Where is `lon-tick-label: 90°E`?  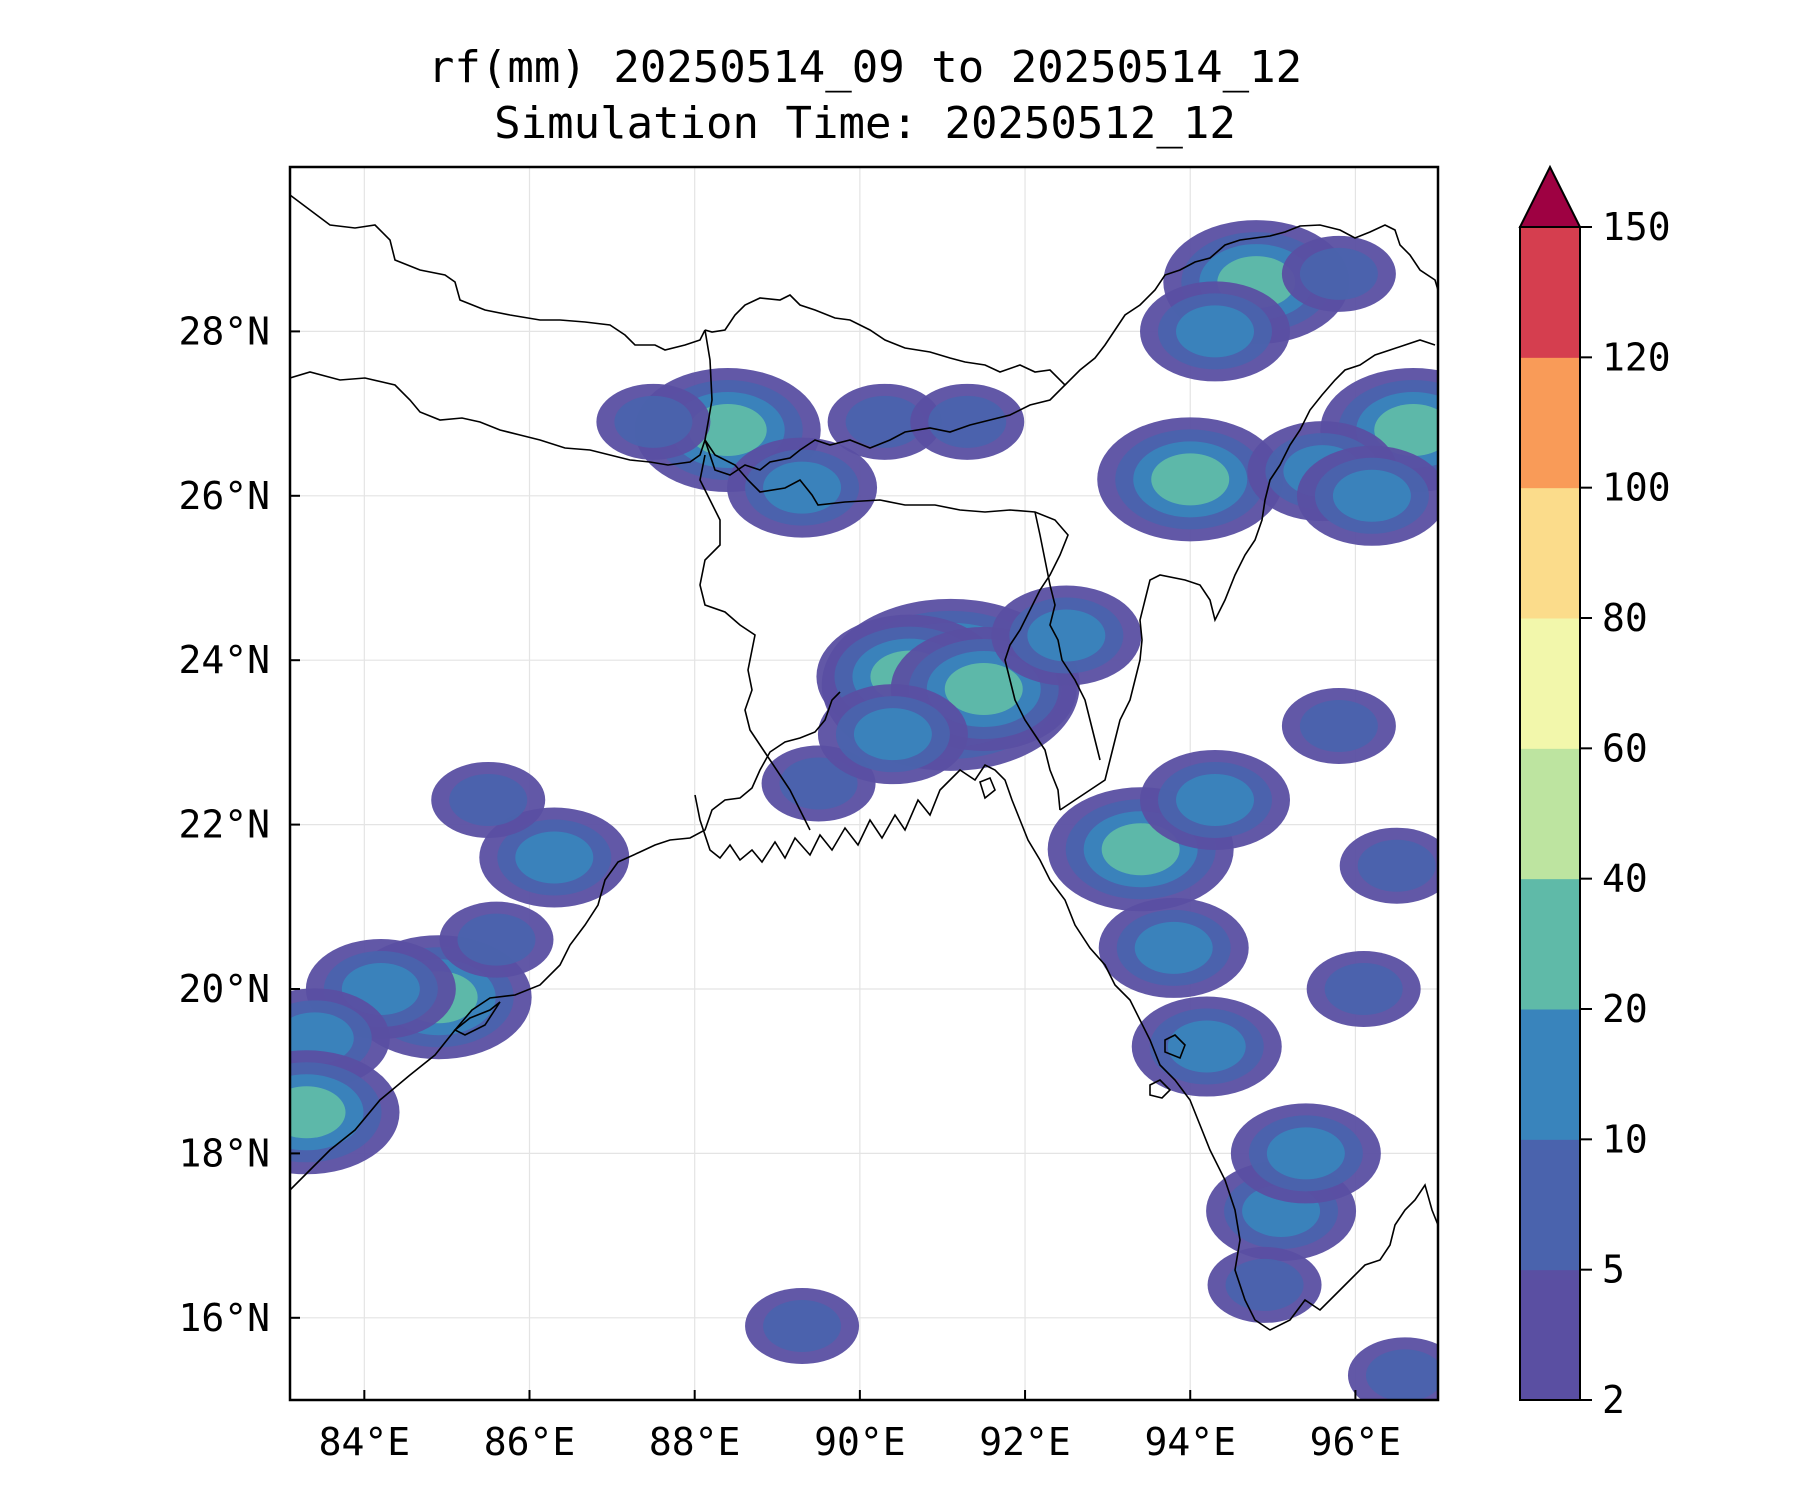 lon-tick-label: 90°E is located at coordinates (860, 1442).